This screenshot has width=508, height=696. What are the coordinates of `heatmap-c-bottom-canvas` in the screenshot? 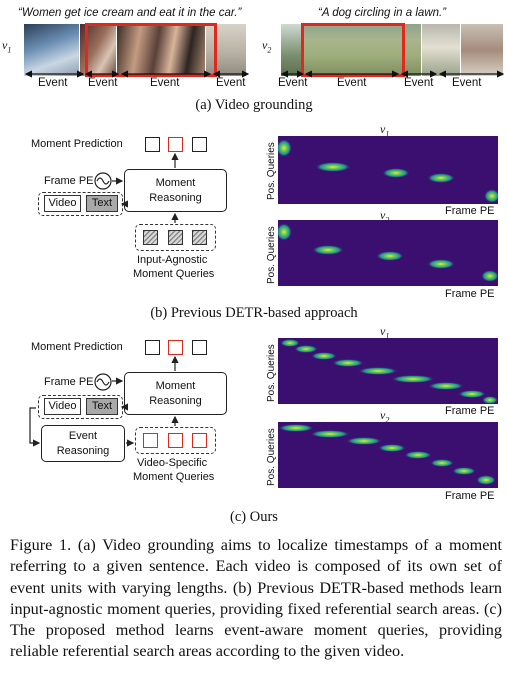 It's located at (387, 454).